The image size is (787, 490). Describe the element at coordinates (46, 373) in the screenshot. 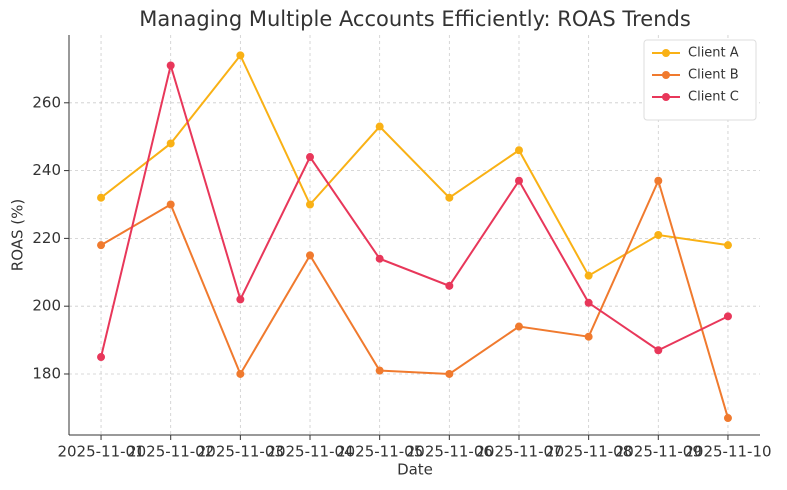

I see `y-tick-label: 180` at that location.